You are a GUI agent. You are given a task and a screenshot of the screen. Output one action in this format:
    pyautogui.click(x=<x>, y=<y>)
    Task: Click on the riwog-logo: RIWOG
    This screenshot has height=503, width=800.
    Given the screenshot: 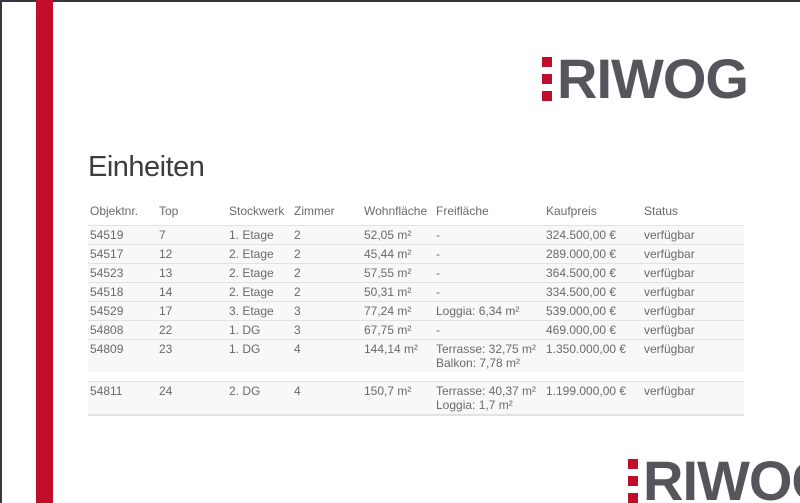 What is the action you would take?
    pyautogui.click(x=645, y=78)
    